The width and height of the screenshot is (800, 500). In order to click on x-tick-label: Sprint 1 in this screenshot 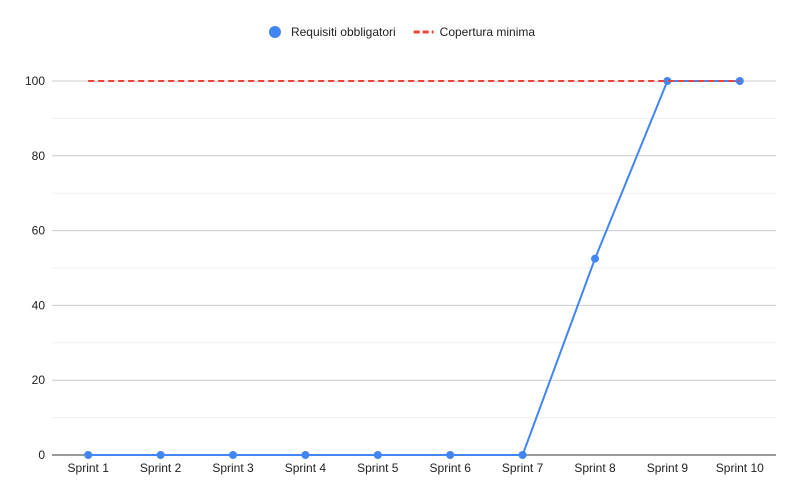, I will do `click(89, 468)`.